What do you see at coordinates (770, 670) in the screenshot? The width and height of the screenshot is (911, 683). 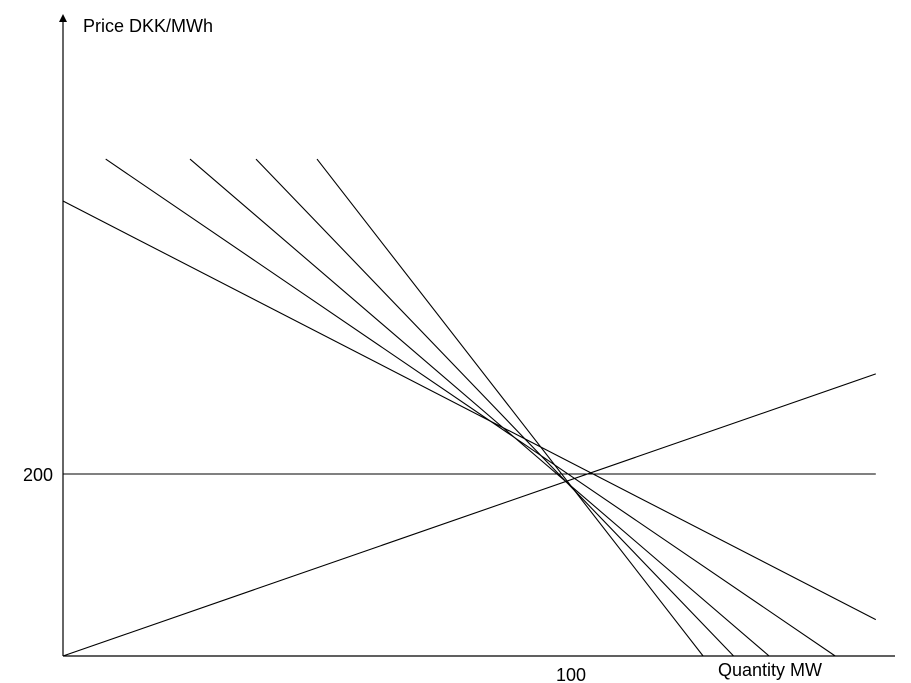 I see `x-axis-label: Quantity MW` at bounding box center [770, 670].